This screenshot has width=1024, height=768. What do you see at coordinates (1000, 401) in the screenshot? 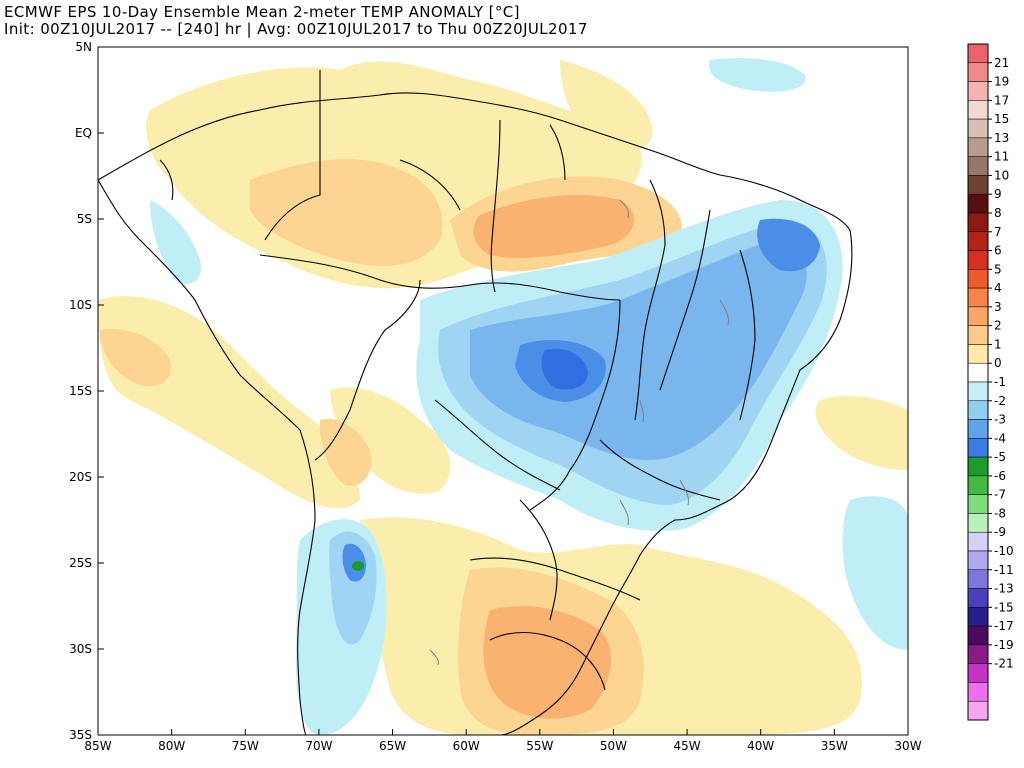
I see `colorbar-label: -2` at bounding box center [1000, 401].